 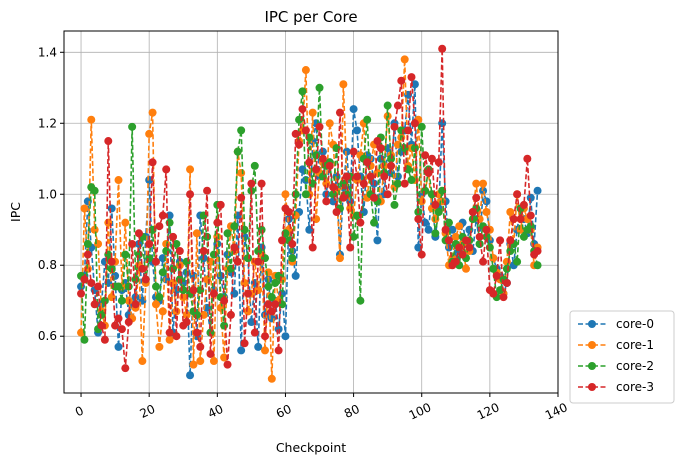 I want to click on legend-marker, so click(x=592, y=366).